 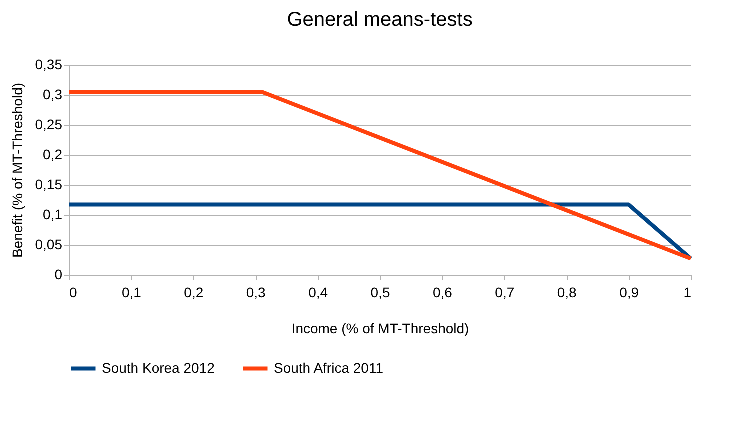 I want to click on x-tick-label: 0,4, so click(x=318, y=292).